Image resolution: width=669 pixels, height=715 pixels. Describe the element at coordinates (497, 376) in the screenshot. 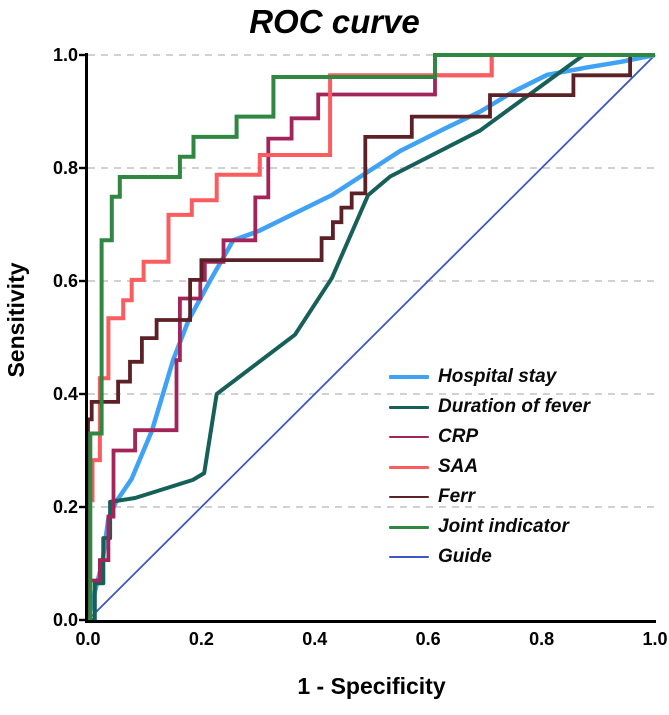

I see `legend-label: Hospital stay` at that location.